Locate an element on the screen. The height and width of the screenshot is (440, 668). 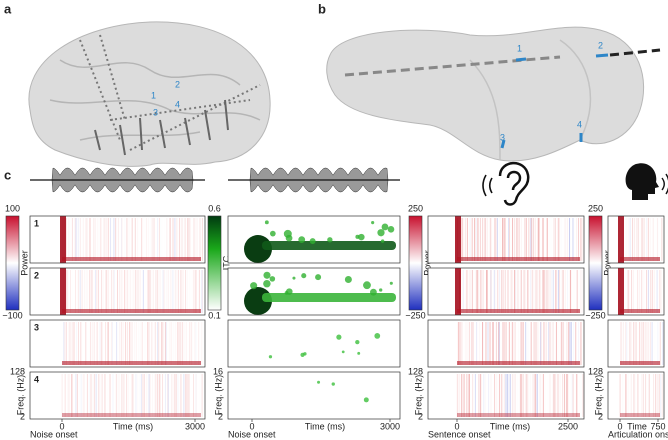
ear-icon is located at coordinates (514, 183).